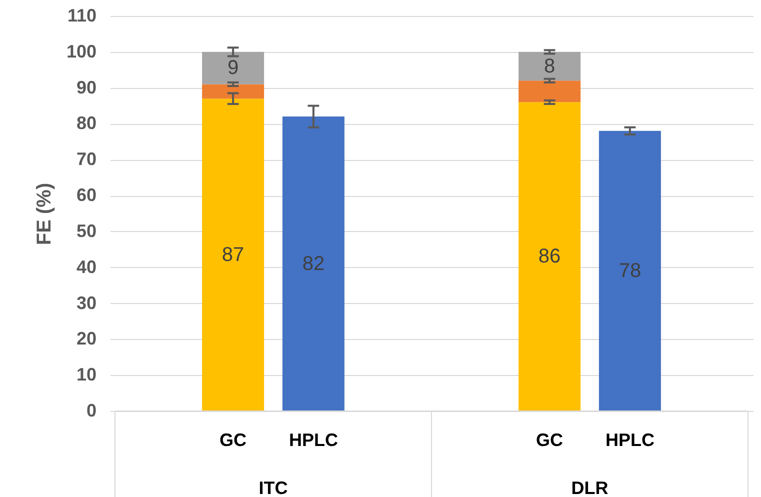 Image resolution: width=761 pixels, height=497 pixels. What do you see at coordinates (589, 487) in the screenshot?
I see `text: DLR` at bounding box center [589, 487].